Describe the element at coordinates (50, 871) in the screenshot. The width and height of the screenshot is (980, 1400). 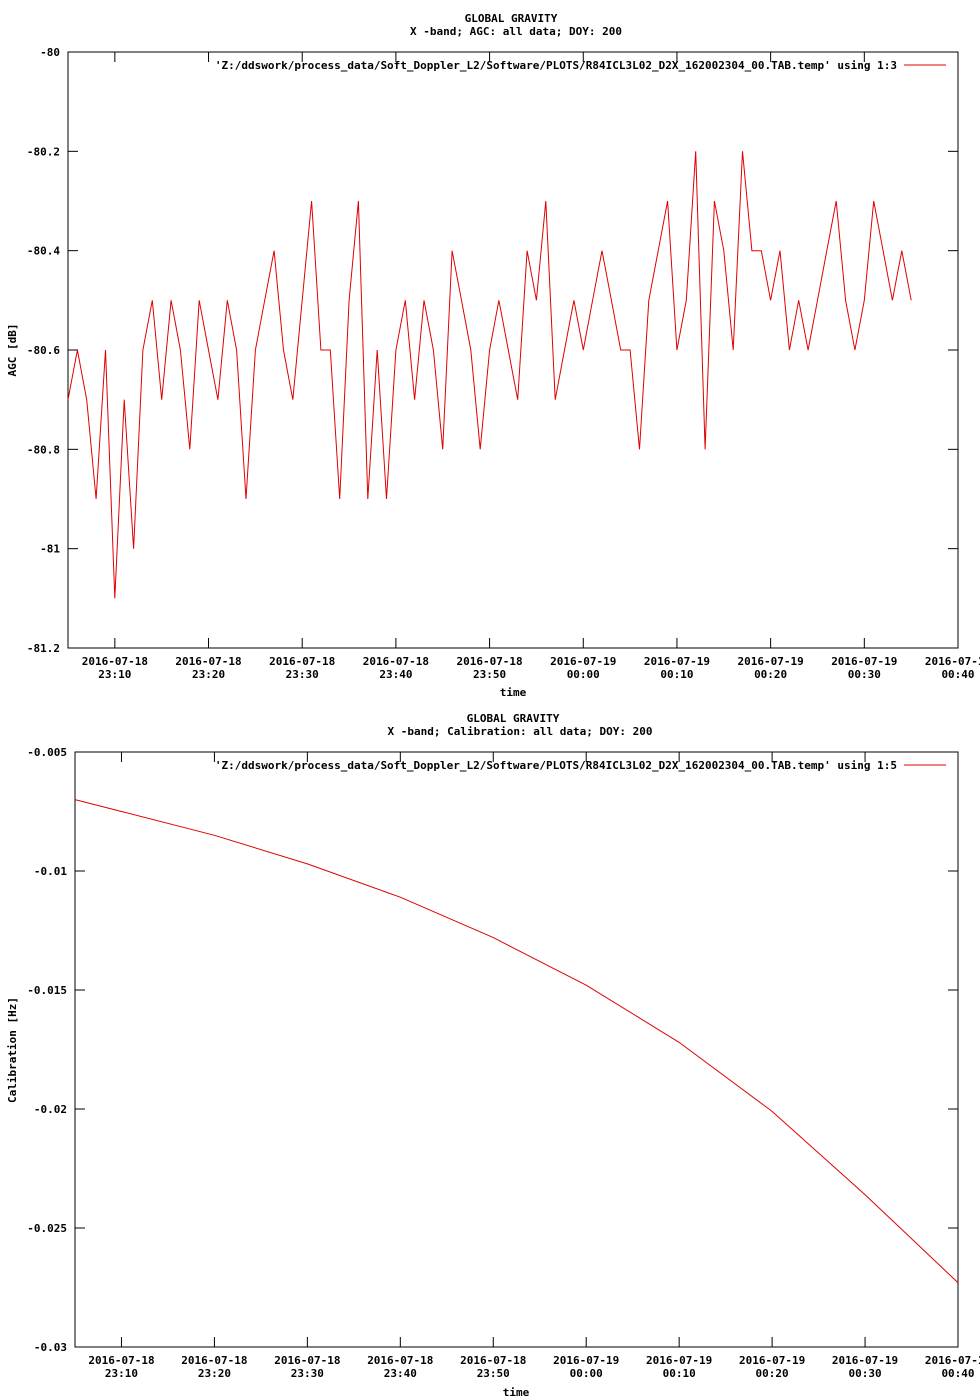
I see `y-tick-label: -0.01` at that location.